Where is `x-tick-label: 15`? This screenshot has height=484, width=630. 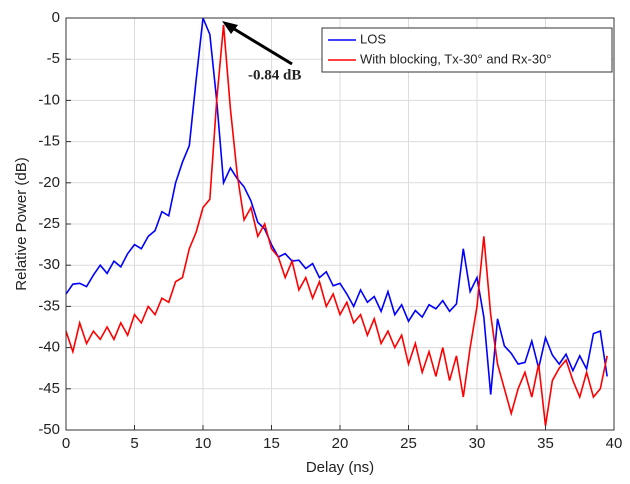
x-tick-label: 15 is located at coordinates (271, 443).